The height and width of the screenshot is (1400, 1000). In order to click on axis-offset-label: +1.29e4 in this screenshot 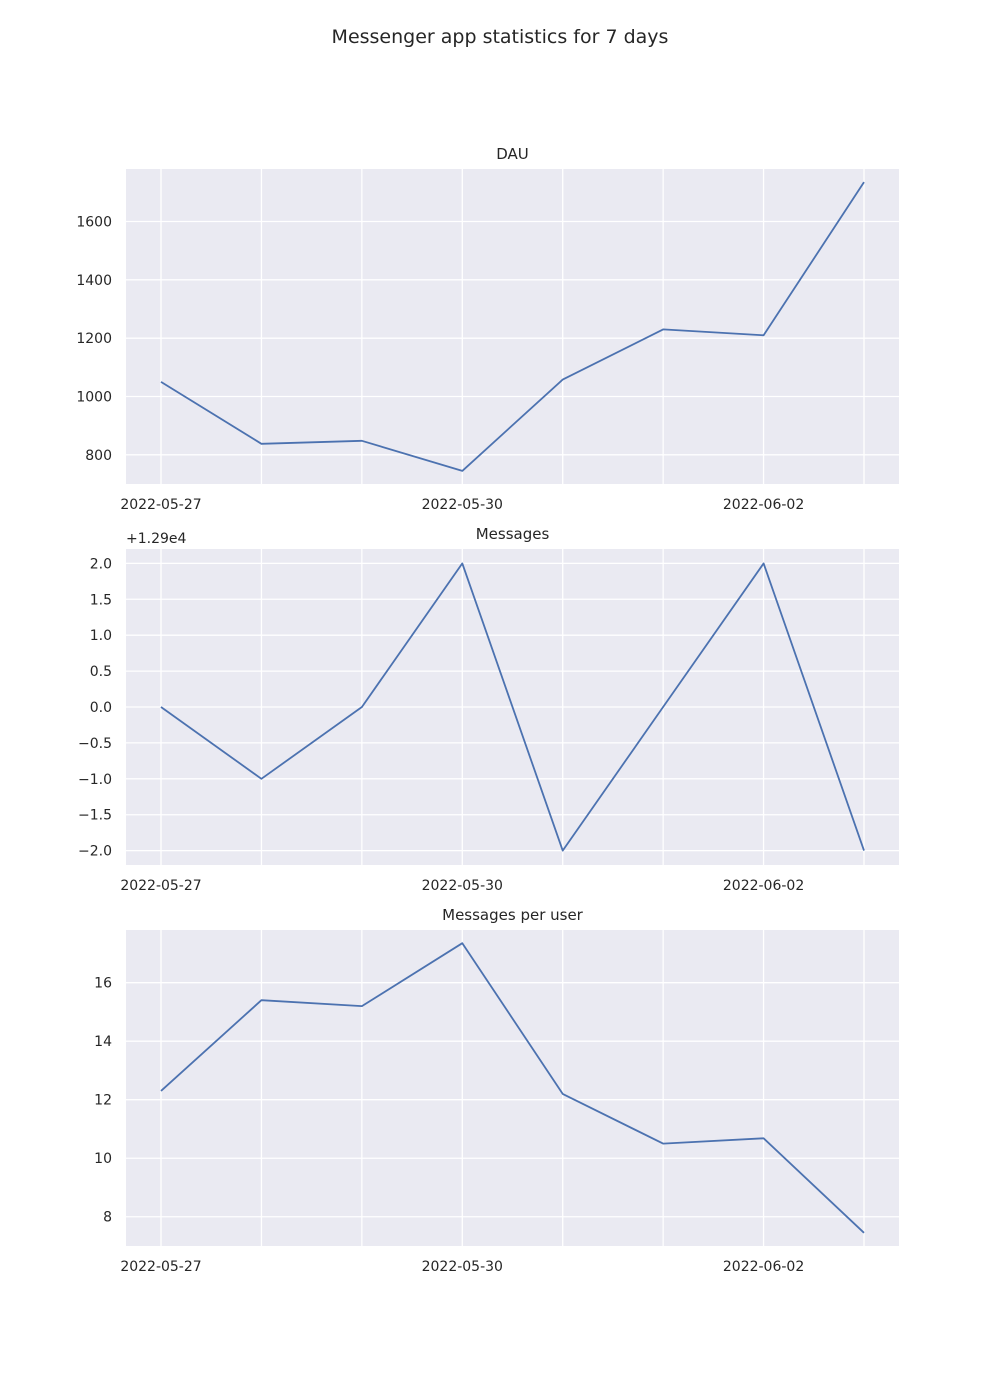, I will do `click(156, 539)`.